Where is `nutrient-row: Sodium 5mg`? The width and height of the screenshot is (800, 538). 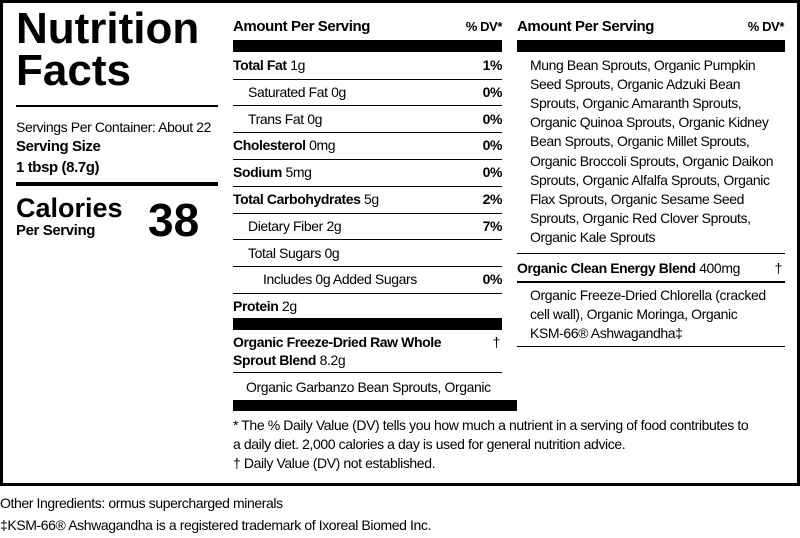
nutrient-row: Sodium 5mg is located at coordinates (272, 172).